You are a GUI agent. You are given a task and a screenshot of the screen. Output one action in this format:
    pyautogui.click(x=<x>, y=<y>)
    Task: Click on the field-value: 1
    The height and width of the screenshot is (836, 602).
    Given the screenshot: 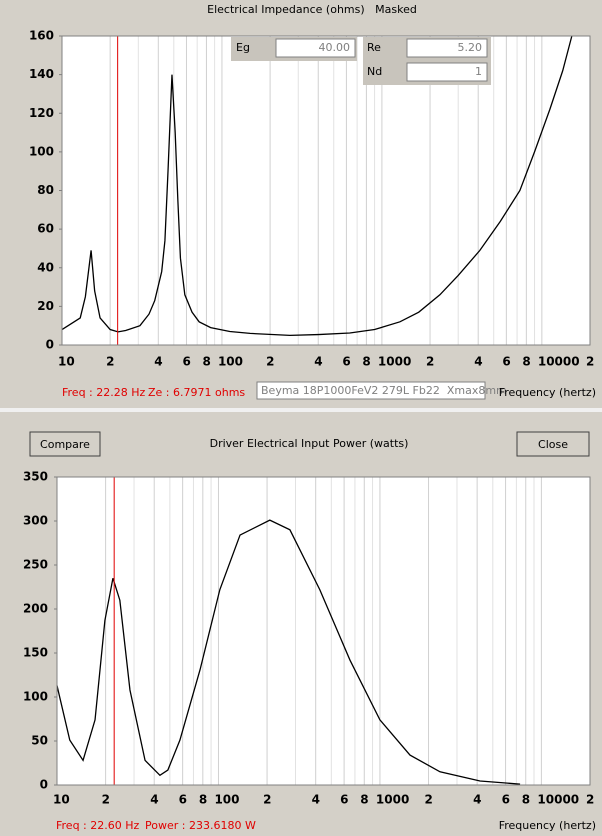 What is the action you would take?
    pyautogui.click(x=478, y=71)
    